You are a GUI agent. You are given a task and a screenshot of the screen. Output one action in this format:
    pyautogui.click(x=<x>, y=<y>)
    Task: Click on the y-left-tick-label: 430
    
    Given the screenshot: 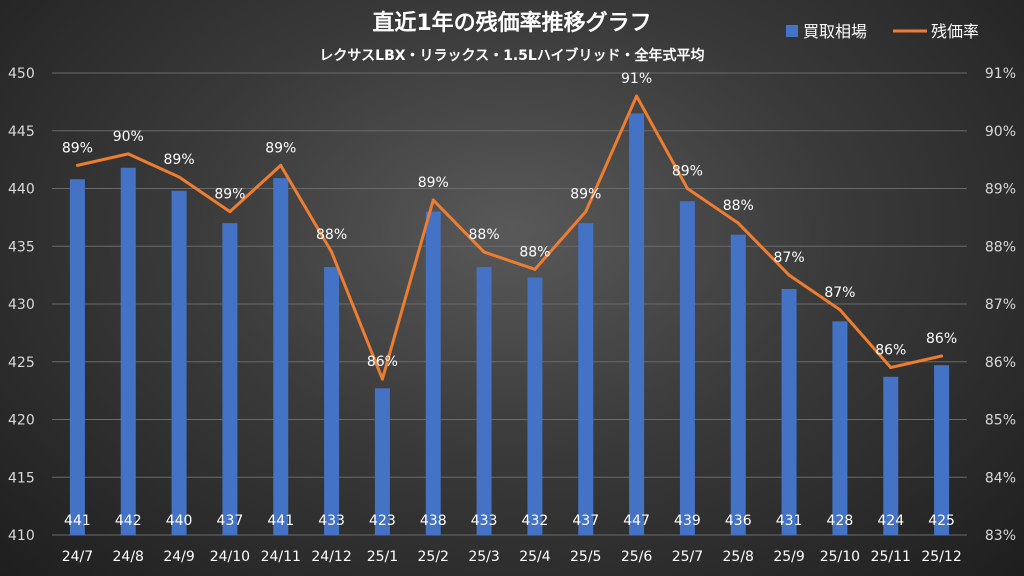 What is the action you would take?
    pyautogui.click(x=21, y=305)
    